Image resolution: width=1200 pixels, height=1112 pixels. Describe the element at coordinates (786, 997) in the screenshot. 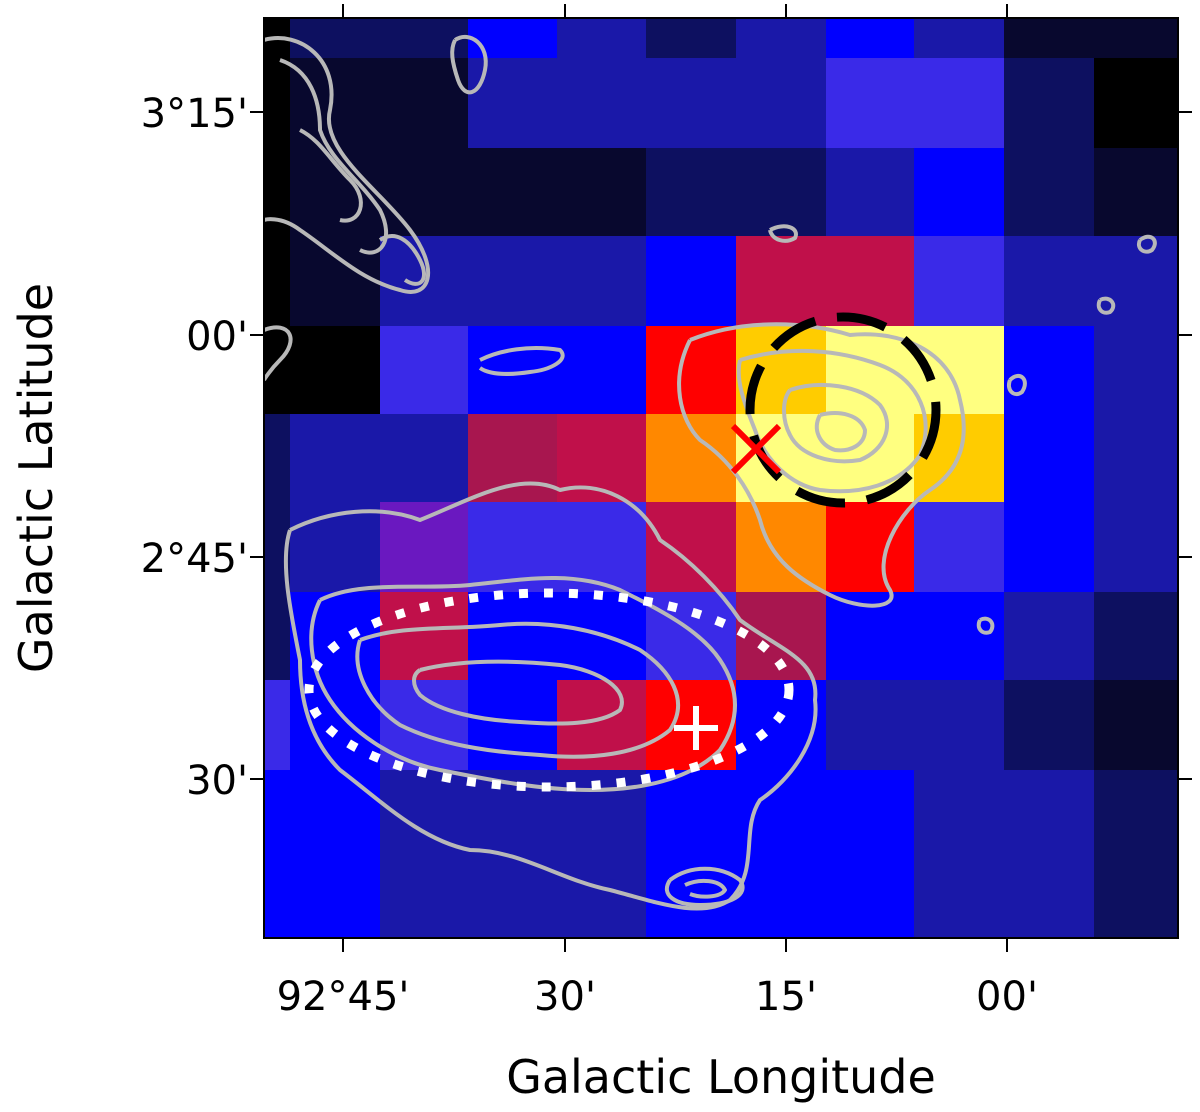

I see `x-tick-label: 15'` at that location.